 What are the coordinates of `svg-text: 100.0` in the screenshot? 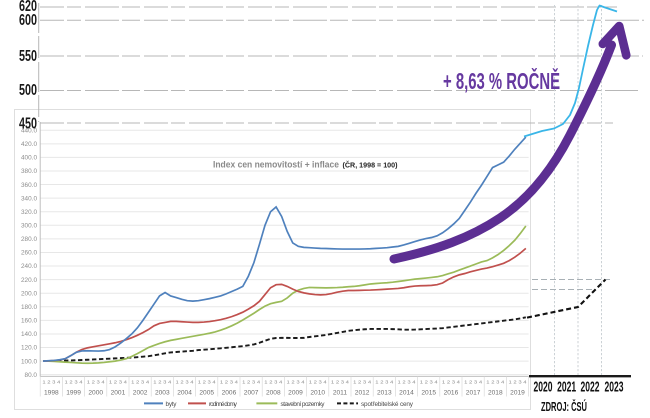 It's located at (29, 361).